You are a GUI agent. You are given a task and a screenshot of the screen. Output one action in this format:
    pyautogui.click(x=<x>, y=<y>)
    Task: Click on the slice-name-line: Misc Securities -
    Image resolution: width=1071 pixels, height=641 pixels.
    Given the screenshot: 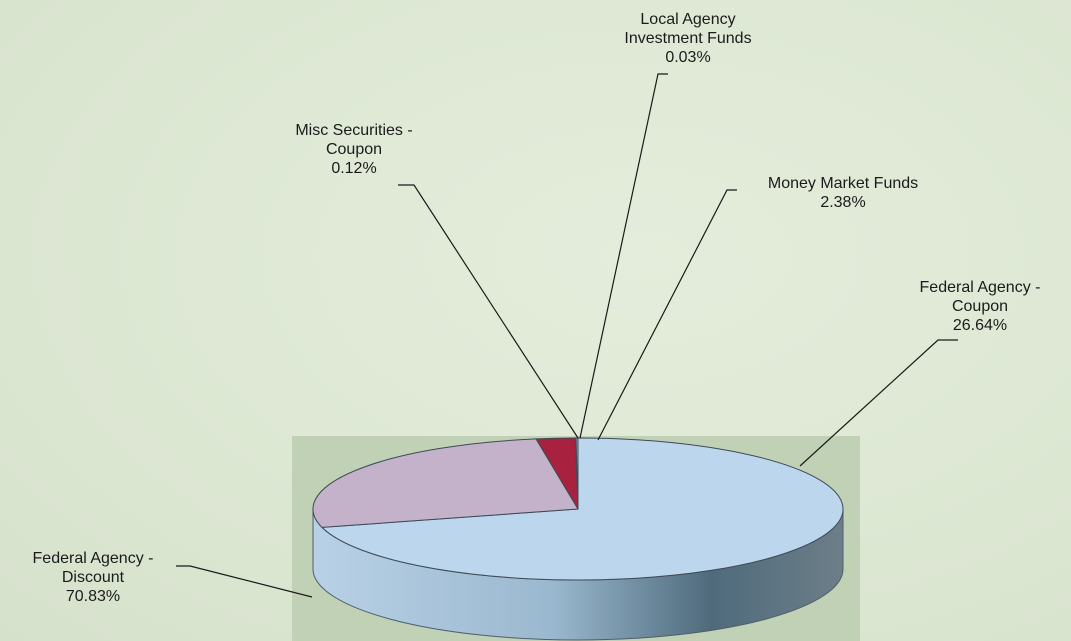 What is the action you would take?
    pyautogui.click(x=354, y=130)
    